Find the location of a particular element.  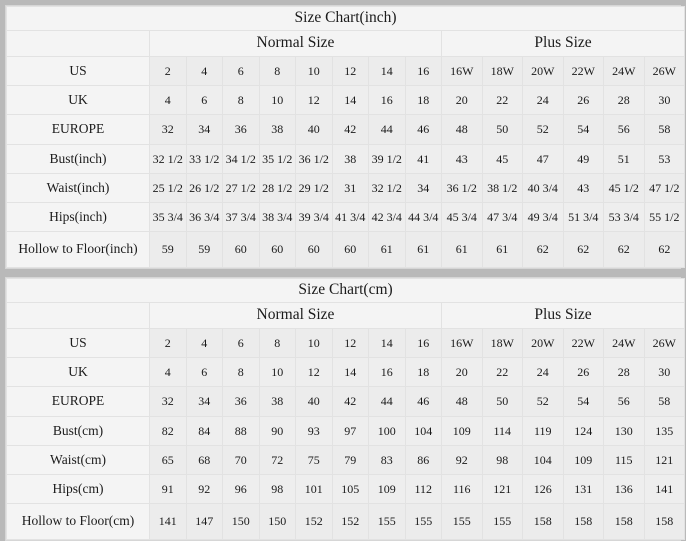

data-cell: 38 3/4 is located at coordinates (277, 217).